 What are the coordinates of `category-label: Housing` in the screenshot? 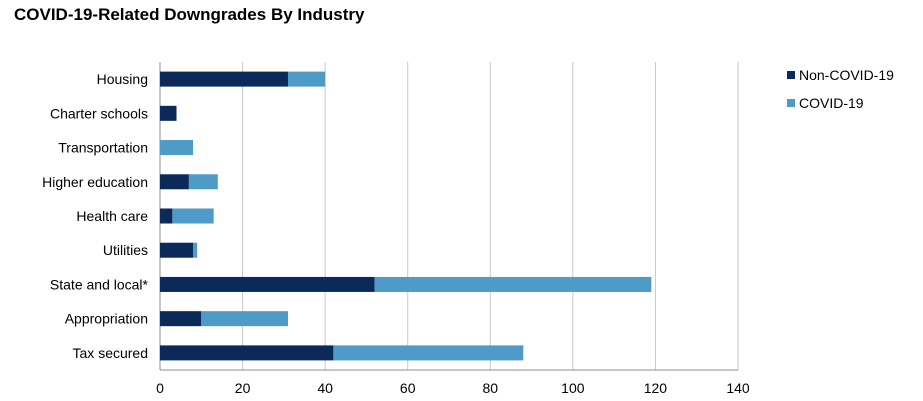 It's located at (122, 79).